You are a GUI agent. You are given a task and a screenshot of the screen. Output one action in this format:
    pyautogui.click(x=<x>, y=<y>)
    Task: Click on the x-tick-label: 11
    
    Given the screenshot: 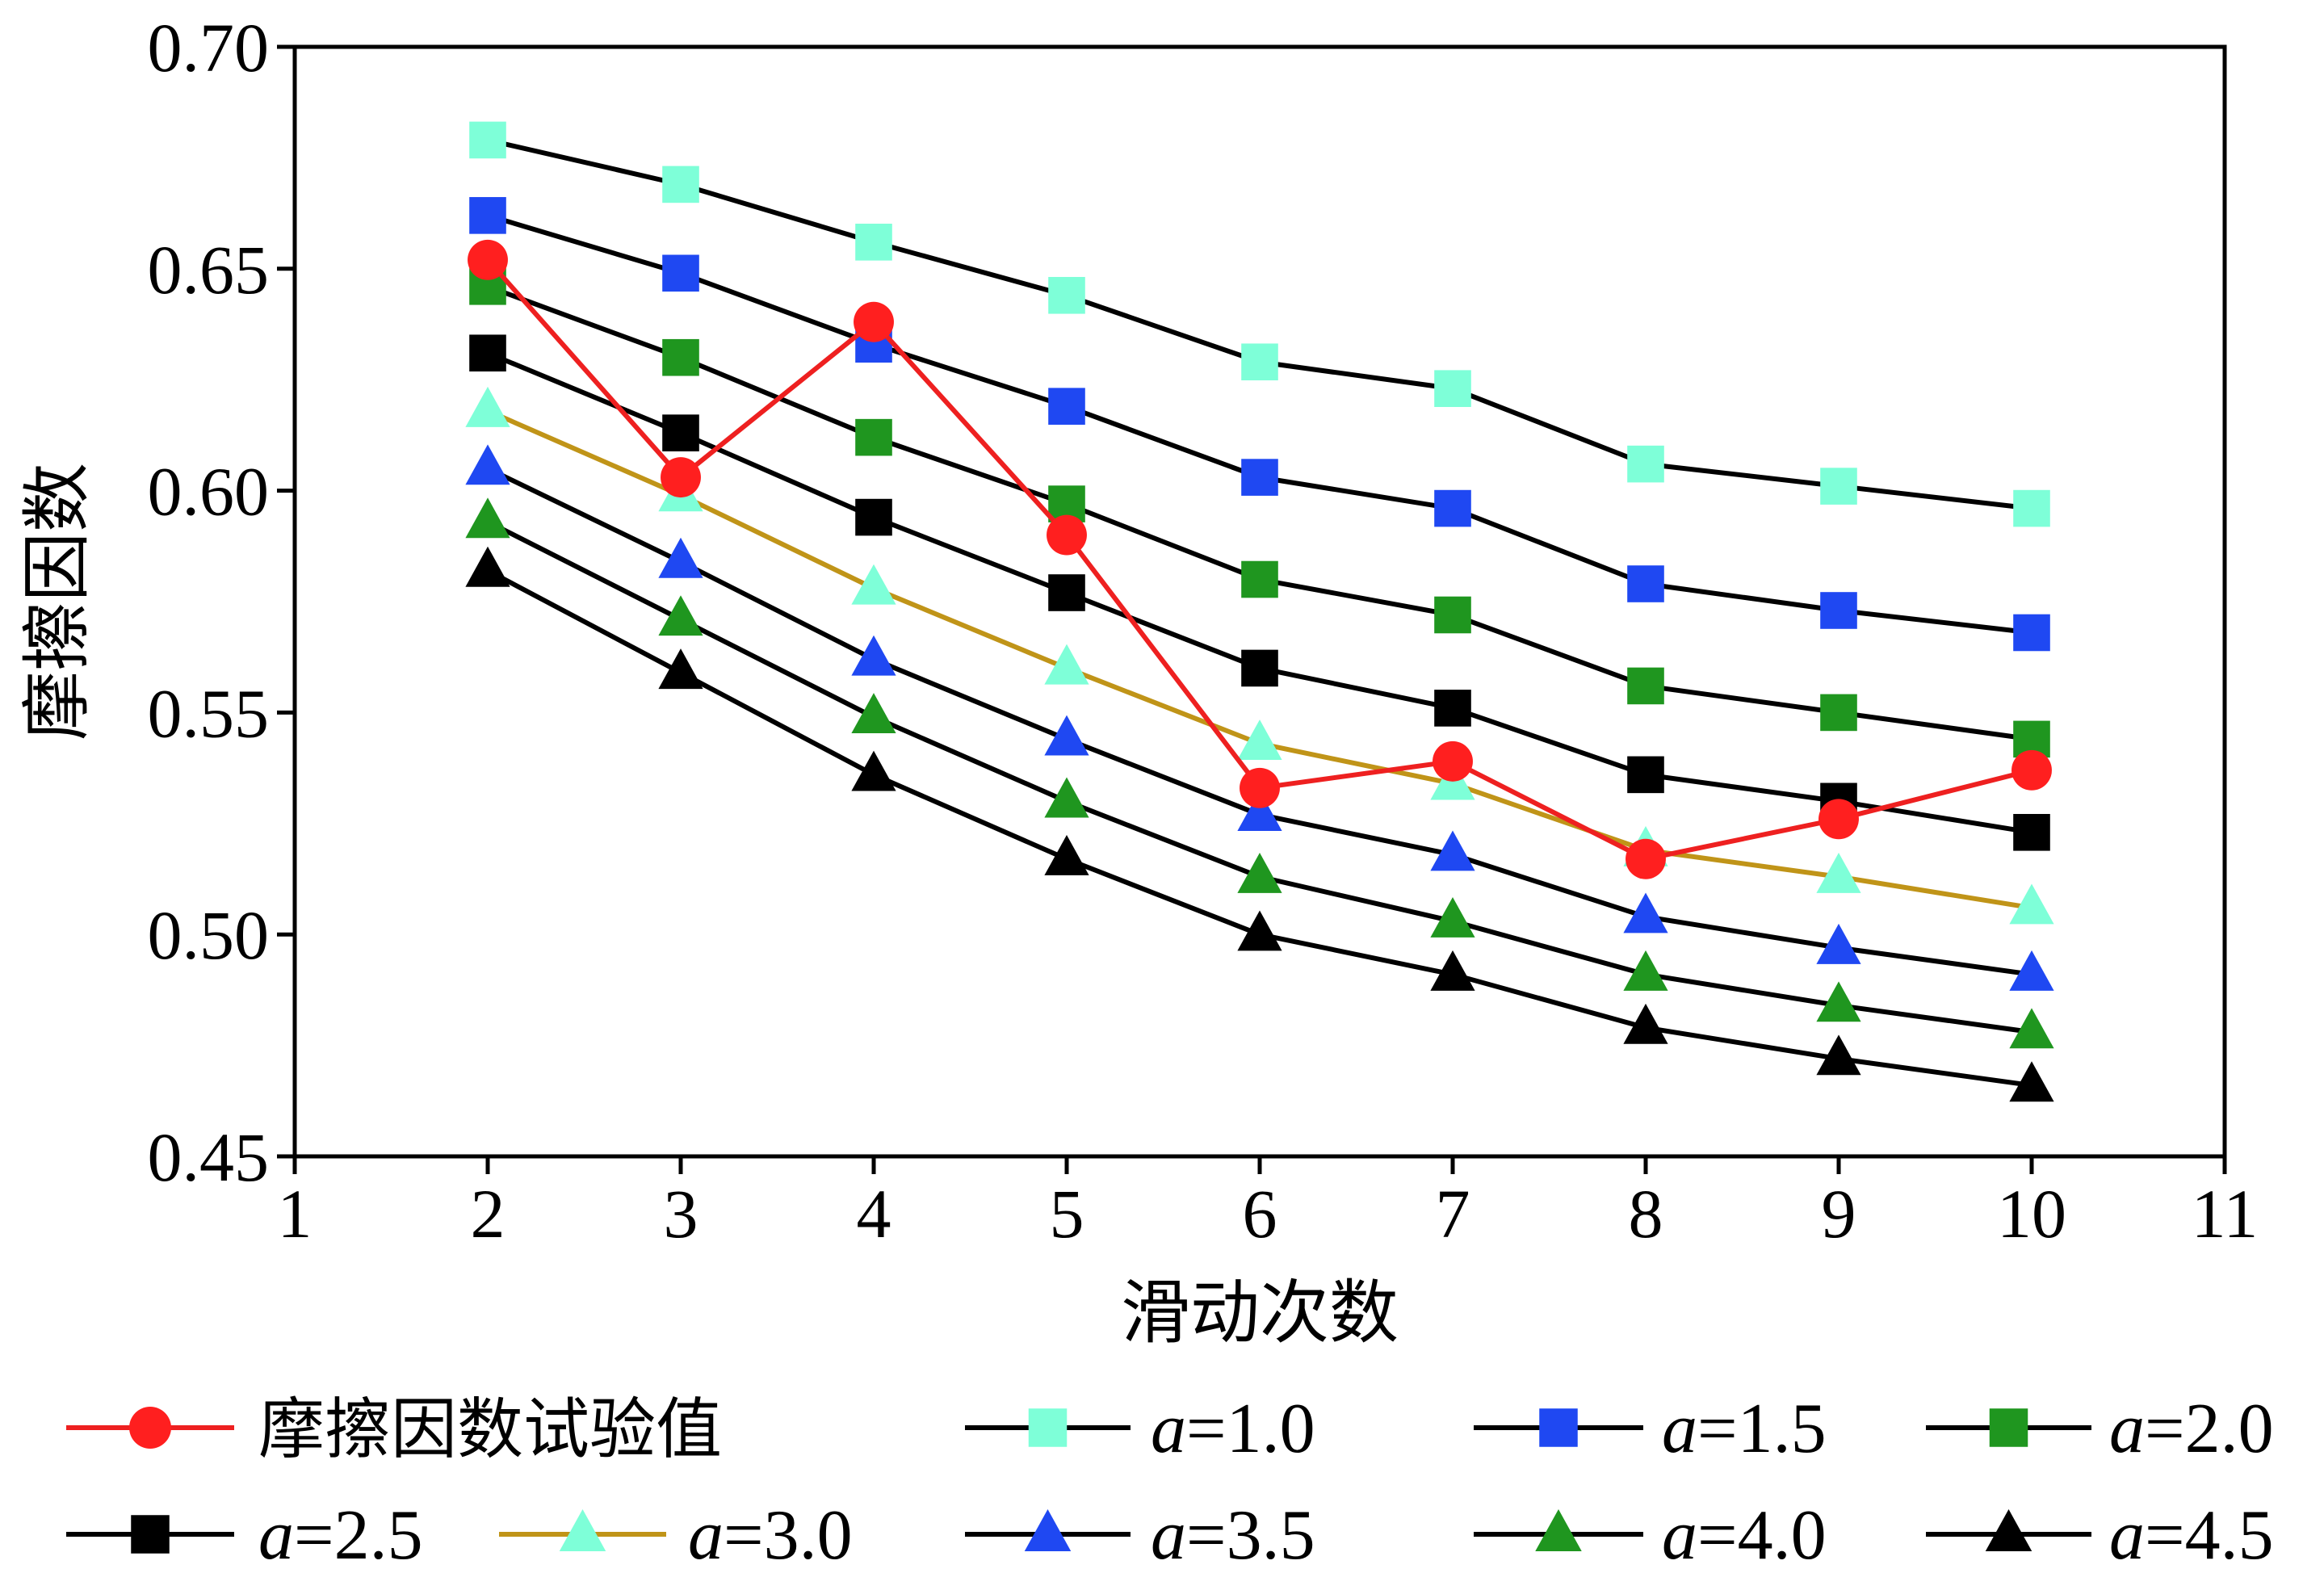 What is the action you would take?
    pyautogui.click(x=2225, y=1213)
    